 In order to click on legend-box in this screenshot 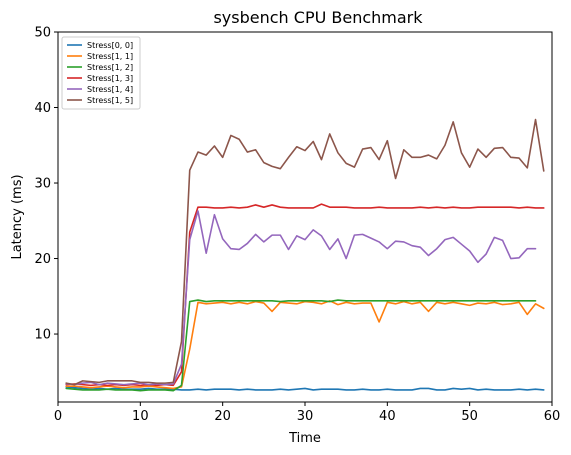, I will do `click(101, 73)`.